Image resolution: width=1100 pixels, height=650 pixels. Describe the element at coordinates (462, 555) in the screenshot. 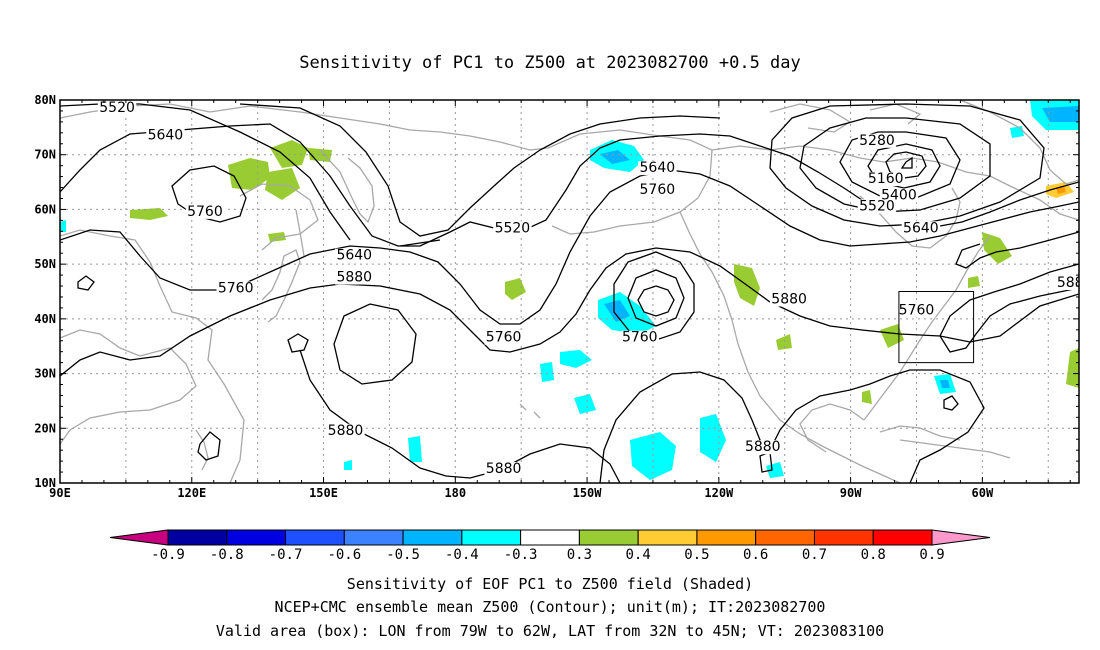

I see `colorbar-label: -0.4` at that location.